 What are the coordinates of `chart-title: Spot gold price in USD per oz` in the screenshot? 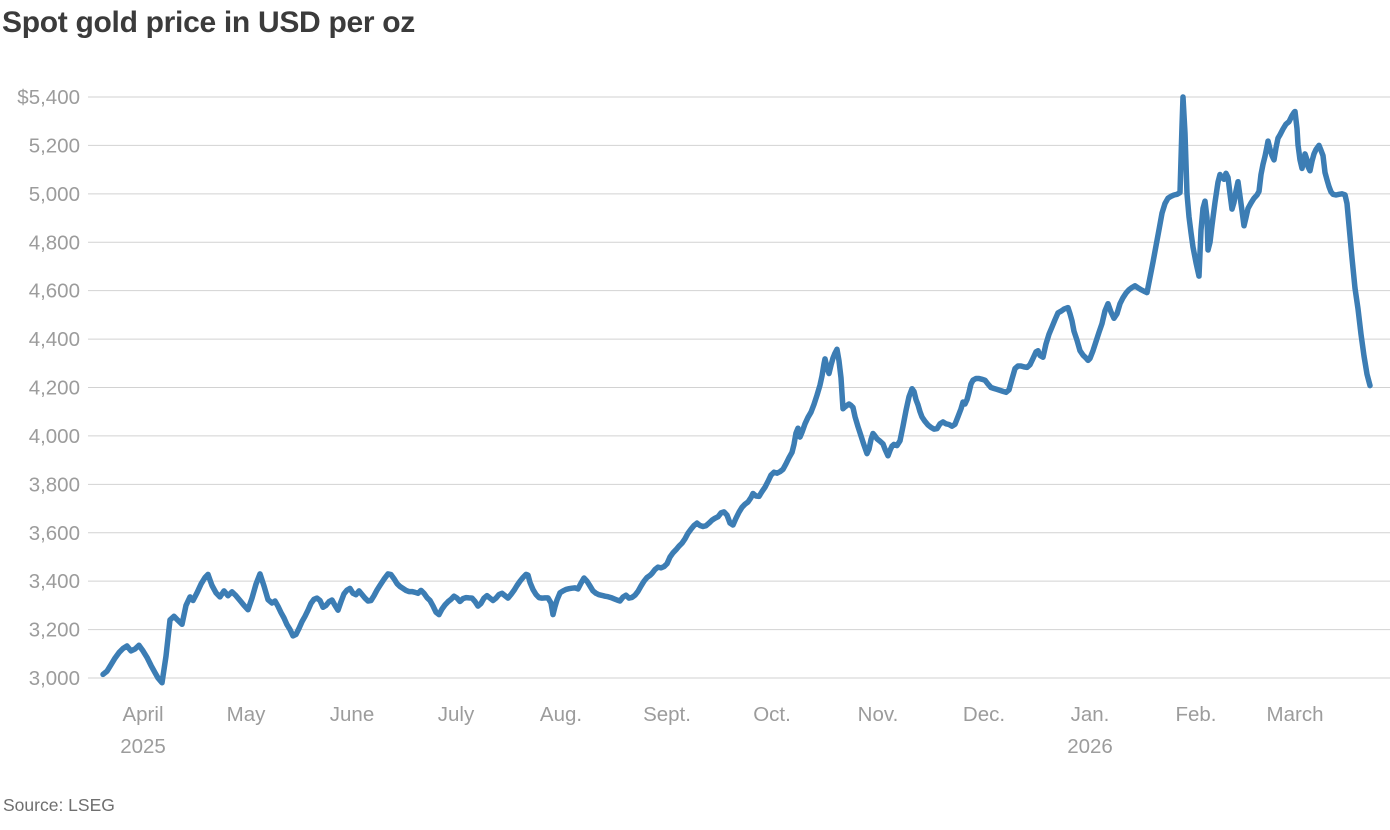 It's located at (208, 22).